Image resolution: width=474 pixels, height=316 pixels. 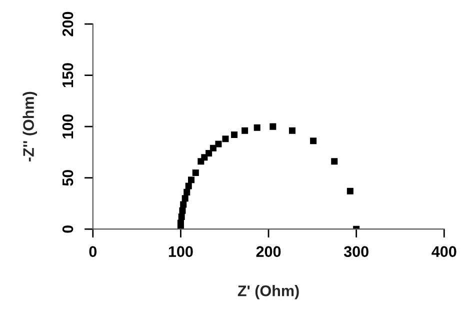 I want to click on y-axis-title: -Z'' (Ohm), so click(x=29, y=127).